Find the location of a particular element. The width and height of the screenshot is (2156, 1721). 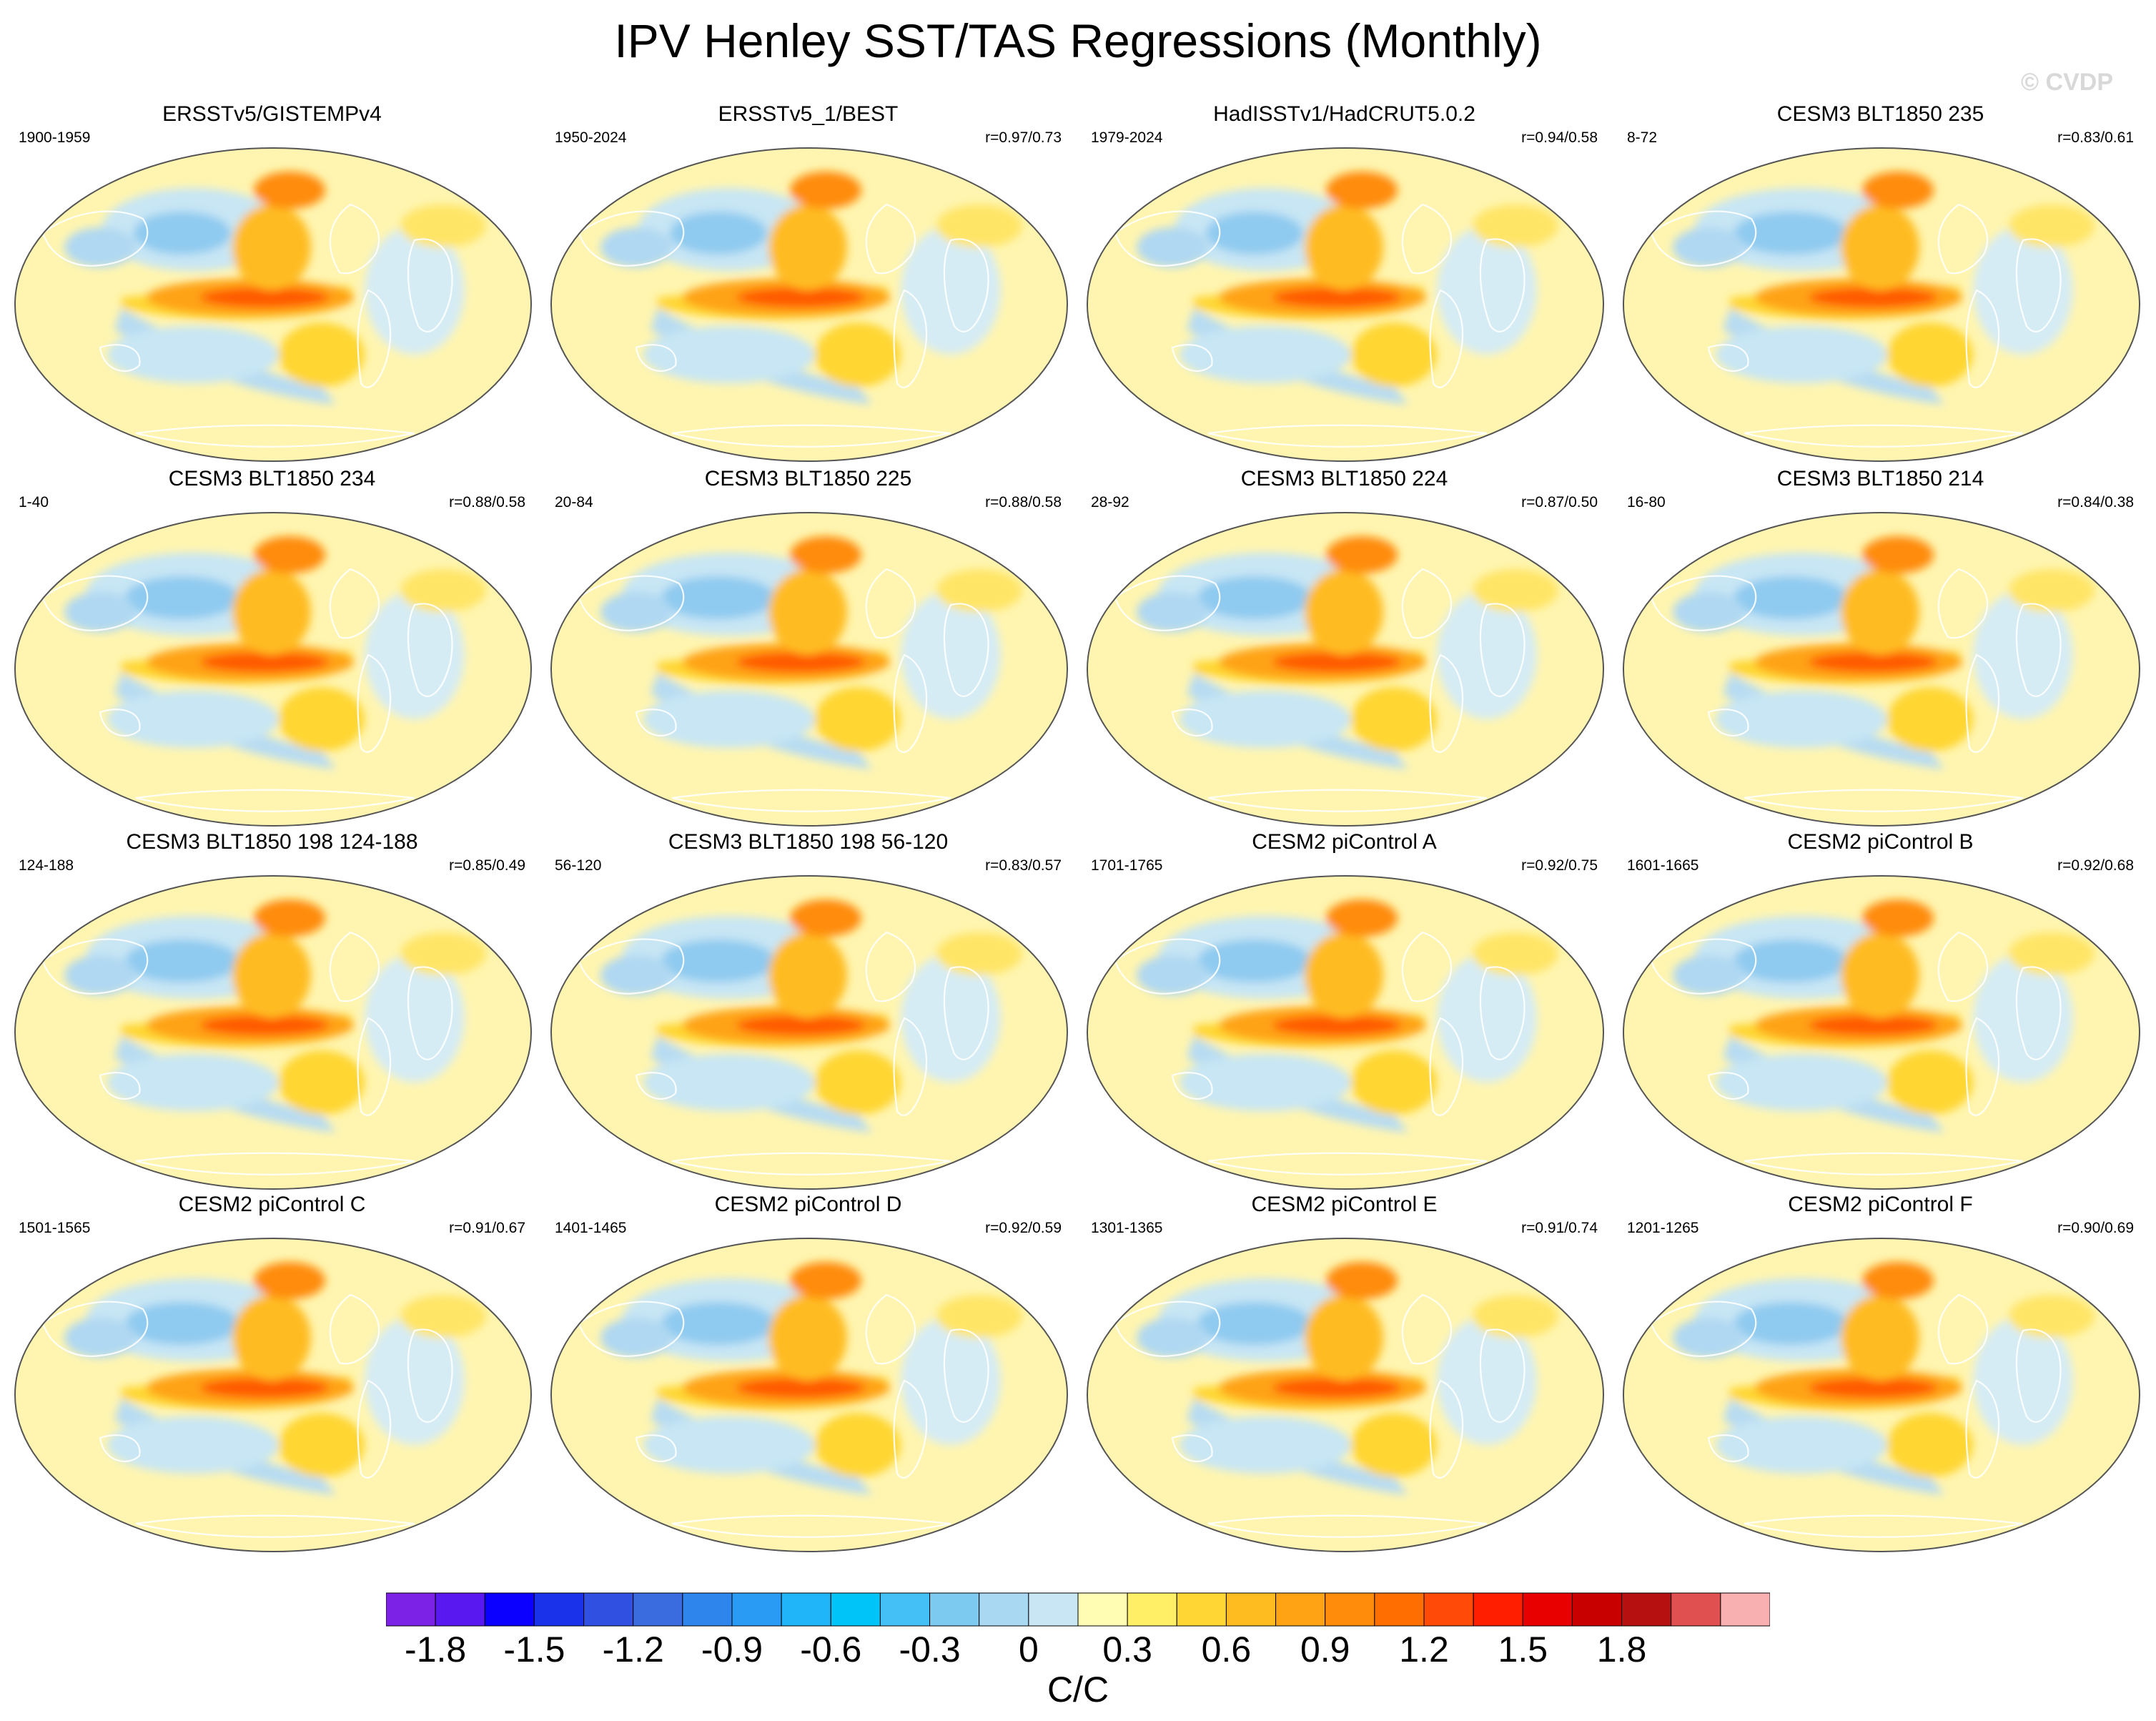

panel-correlation: r=0.92/0.75 is located at coordinates (1559, 865).